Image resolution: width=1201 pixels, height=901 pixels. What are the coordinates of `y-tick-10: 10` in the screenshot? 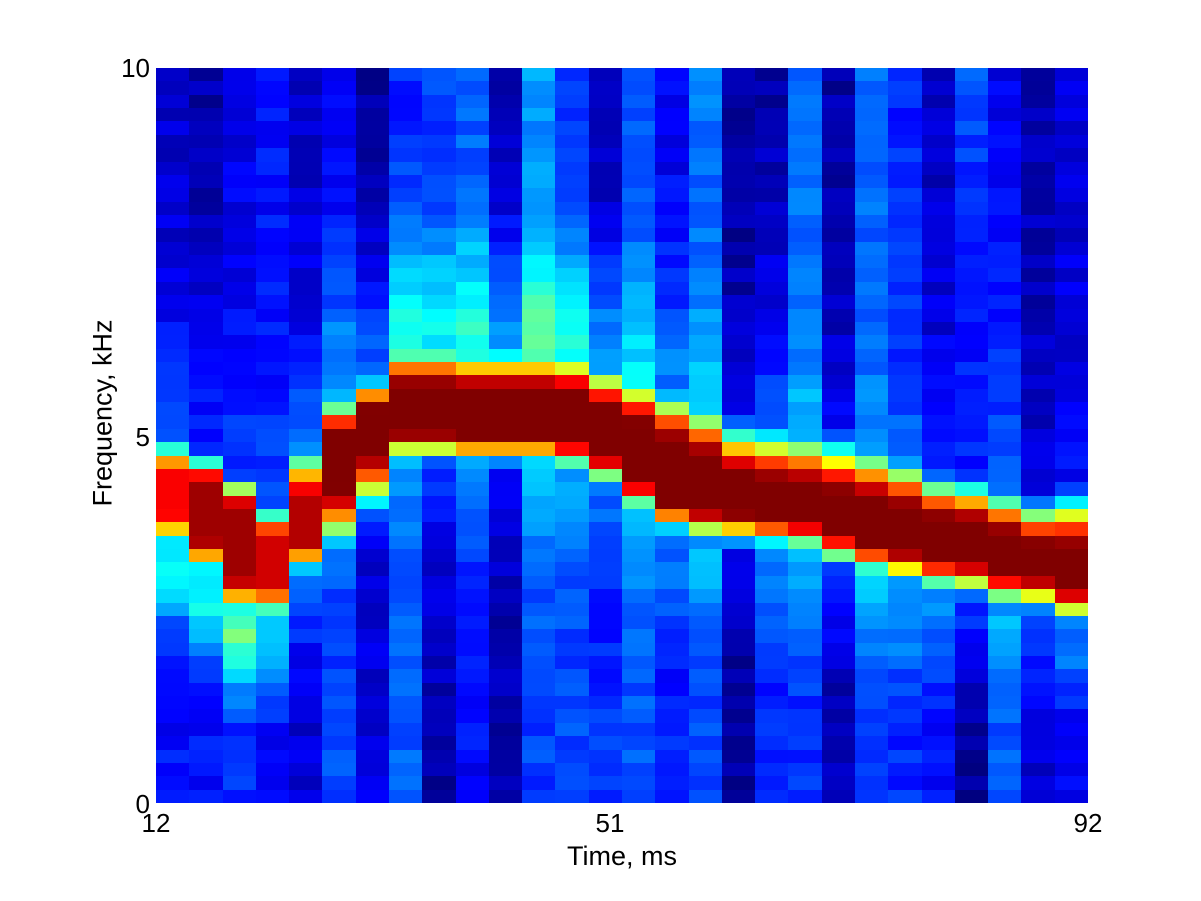 It's located at (135, 68).